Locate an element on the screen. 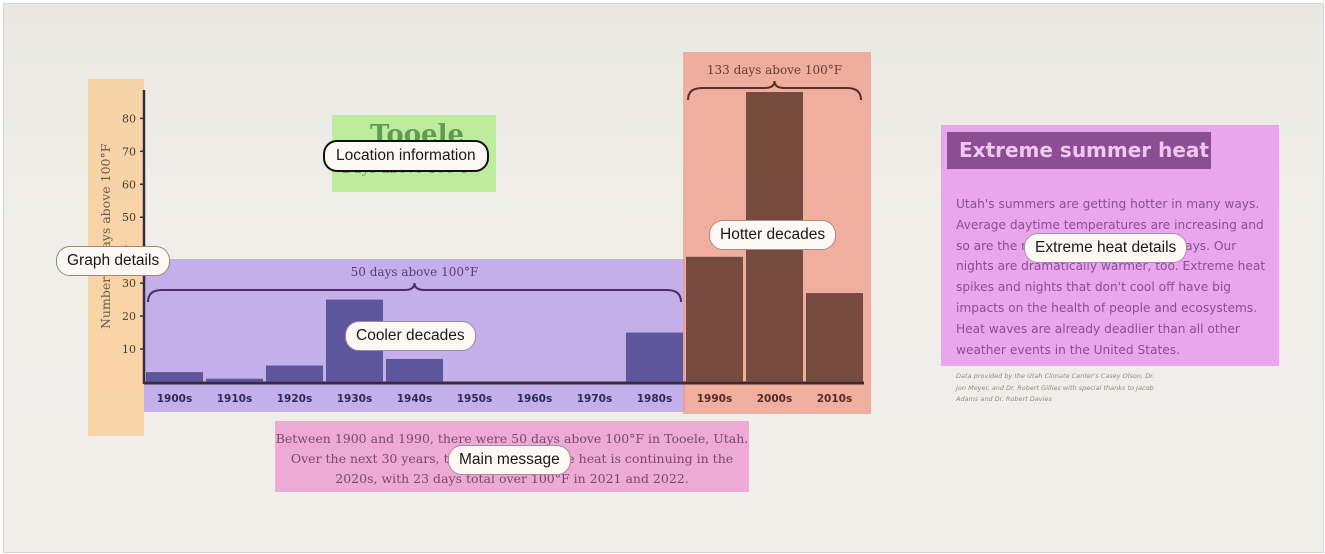  bar-1980s is located at coordinates (654, 357).